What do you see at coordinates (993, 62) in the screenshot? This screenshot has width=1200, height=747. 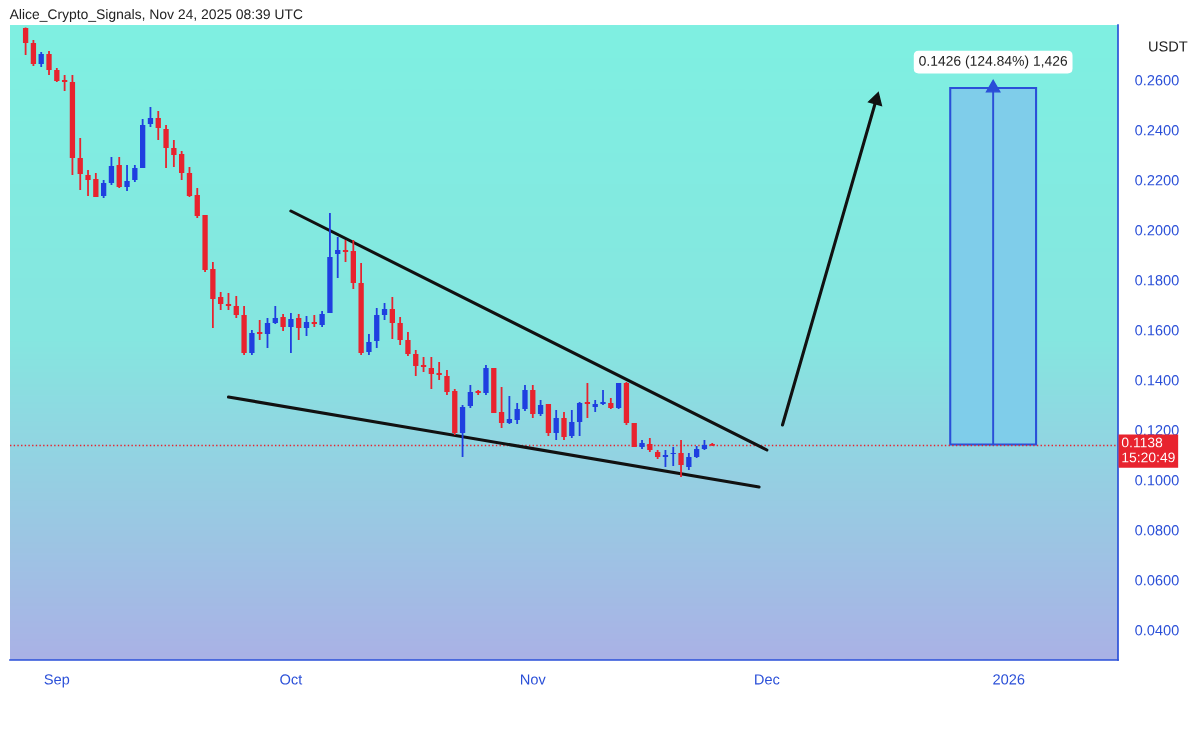 I see `annotation: 0.1426 (124.84%) 1,426` at bounding box center [993, 62].